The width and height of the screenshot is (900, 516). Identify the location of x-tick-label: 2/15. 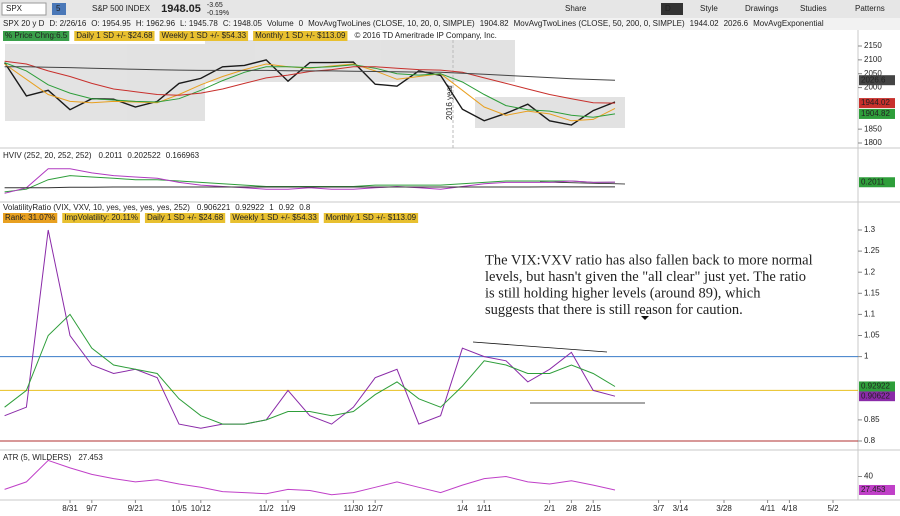
(593, 508).